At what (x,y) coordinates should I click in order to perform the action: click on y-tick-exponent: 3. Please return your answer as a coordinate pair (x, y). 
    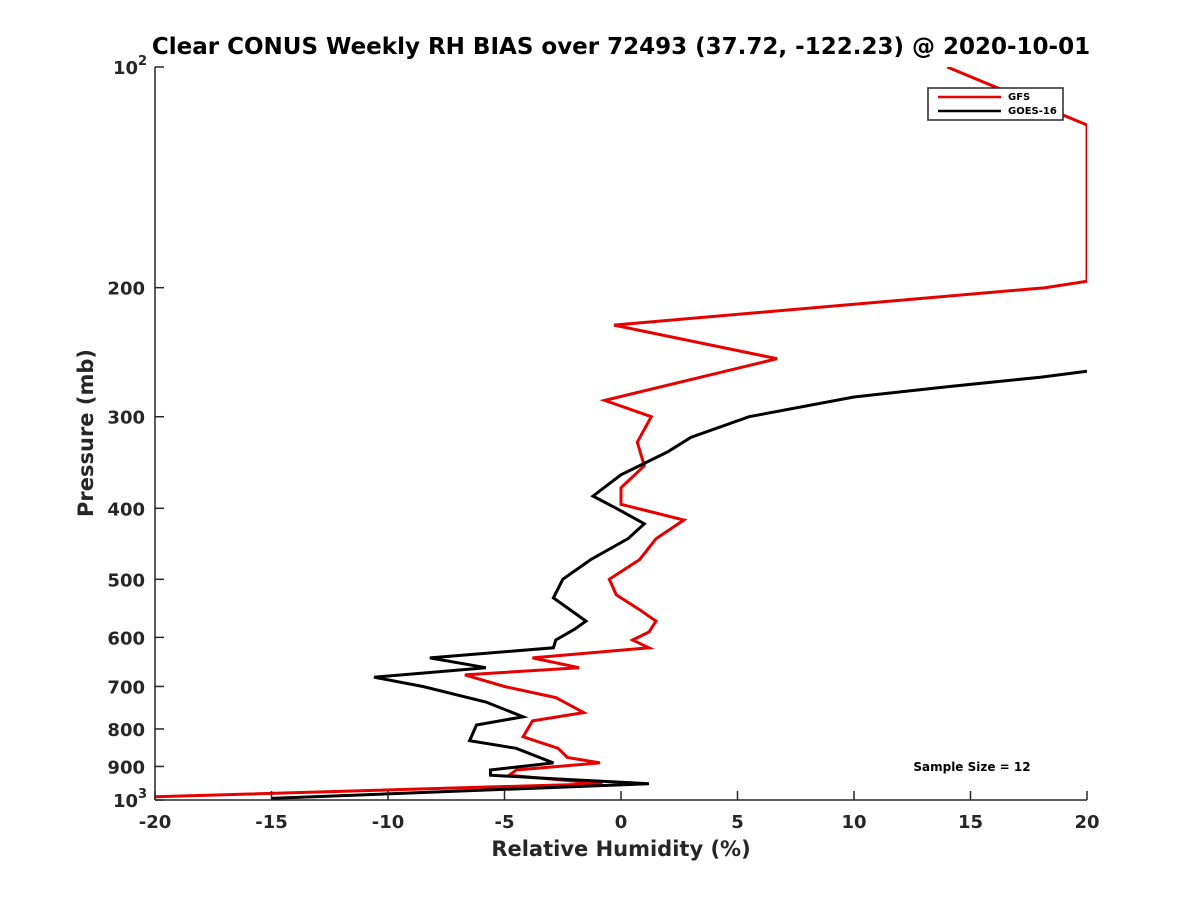
    Looking at the image, I should click on (142, 794).